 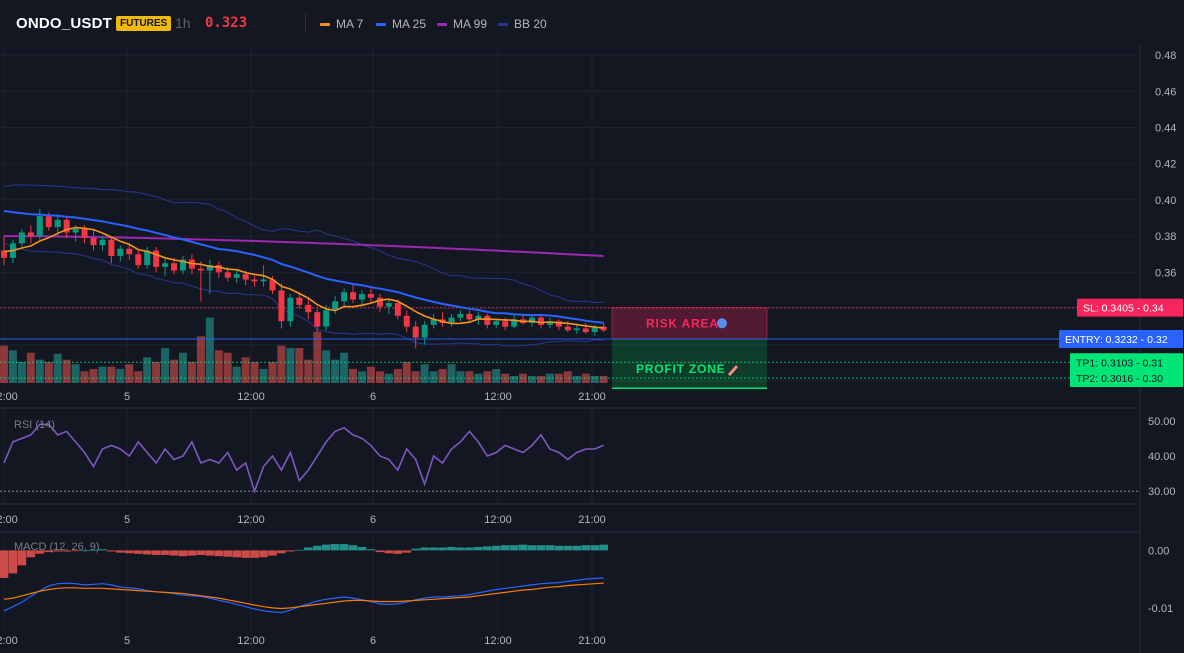 What do you see at coordinates (462, 24) in the screenshot?
I see `legend-ma99: MA 99` at bounding box center [462, 24].